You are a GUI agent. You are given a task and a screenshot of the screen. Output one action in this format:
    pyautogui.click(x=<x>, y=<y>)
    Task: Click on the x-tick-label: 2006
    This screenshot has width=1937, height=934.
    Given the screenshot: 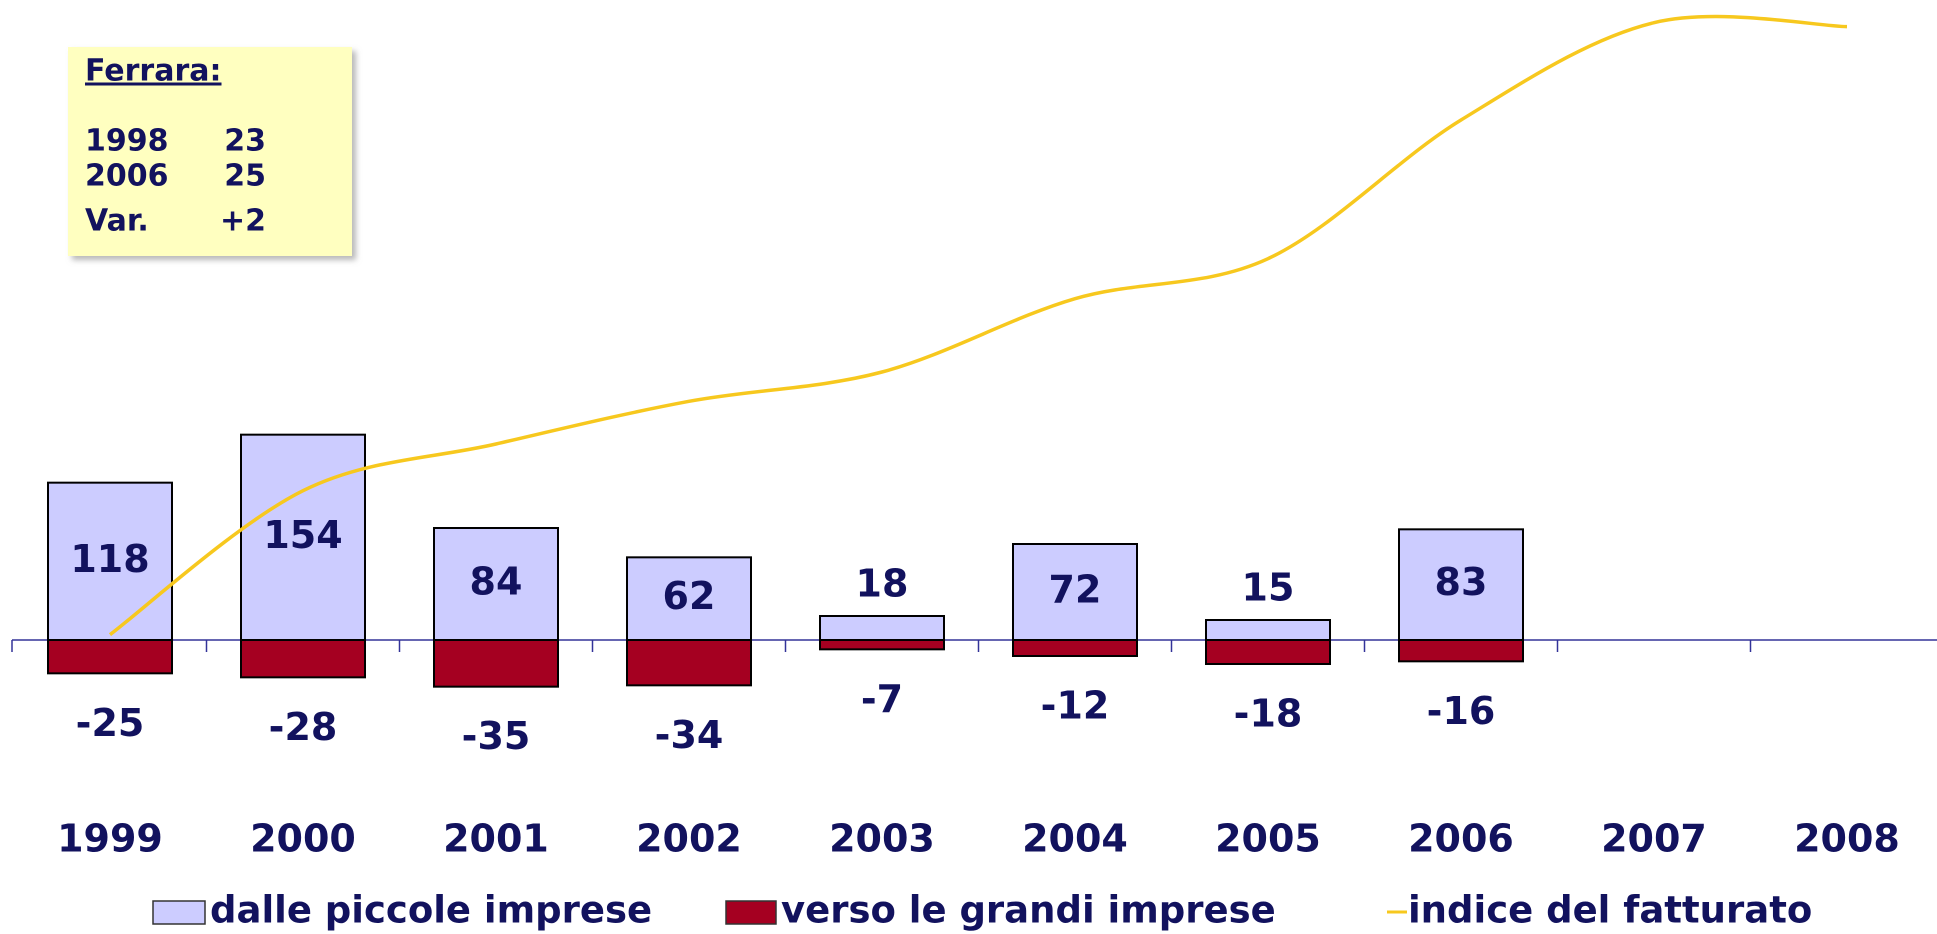 What is the action you would take?
    pyautogui.click(x=1461, y=839)
    